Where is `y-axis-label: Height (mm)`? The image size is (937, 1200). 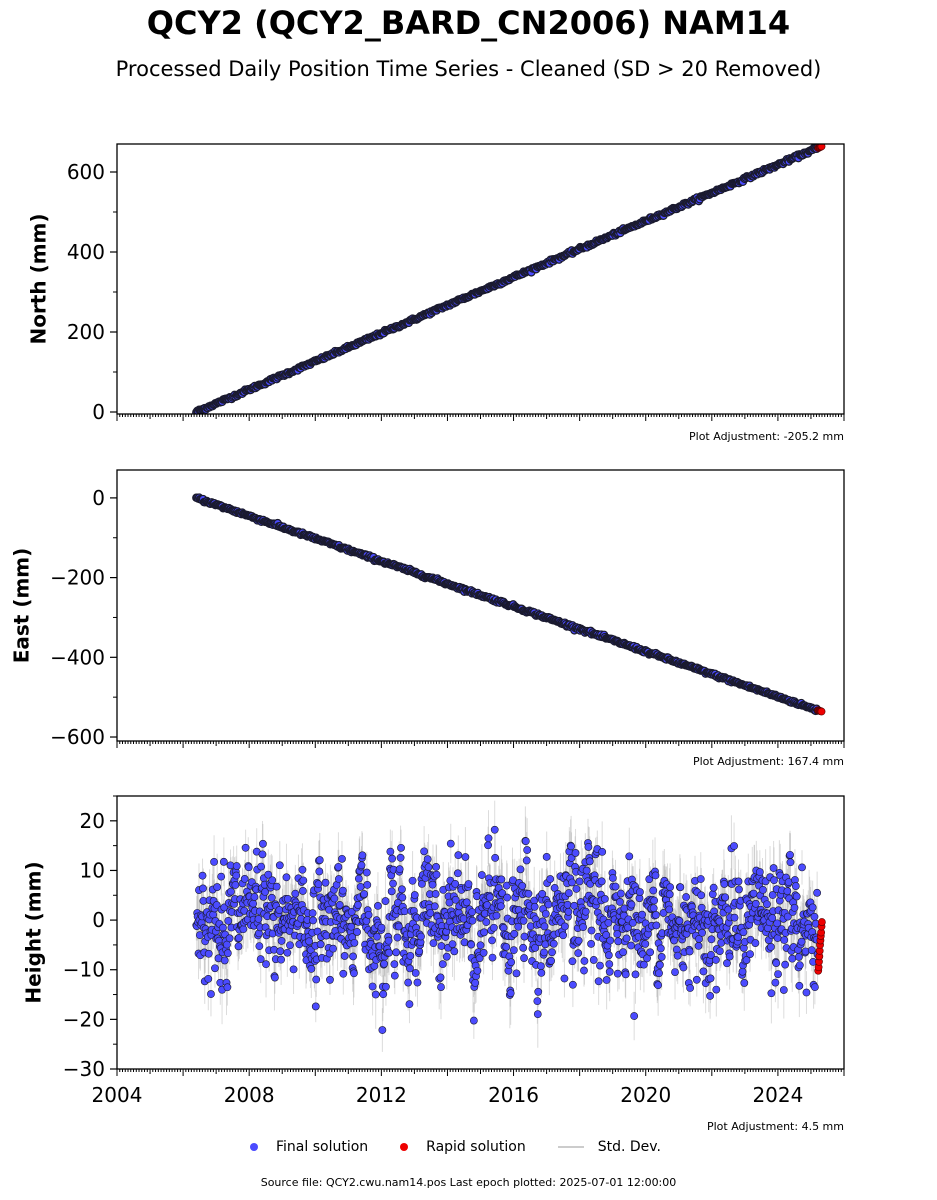 y-axis-label: Height (mm) is located at coordinates (34, 932).